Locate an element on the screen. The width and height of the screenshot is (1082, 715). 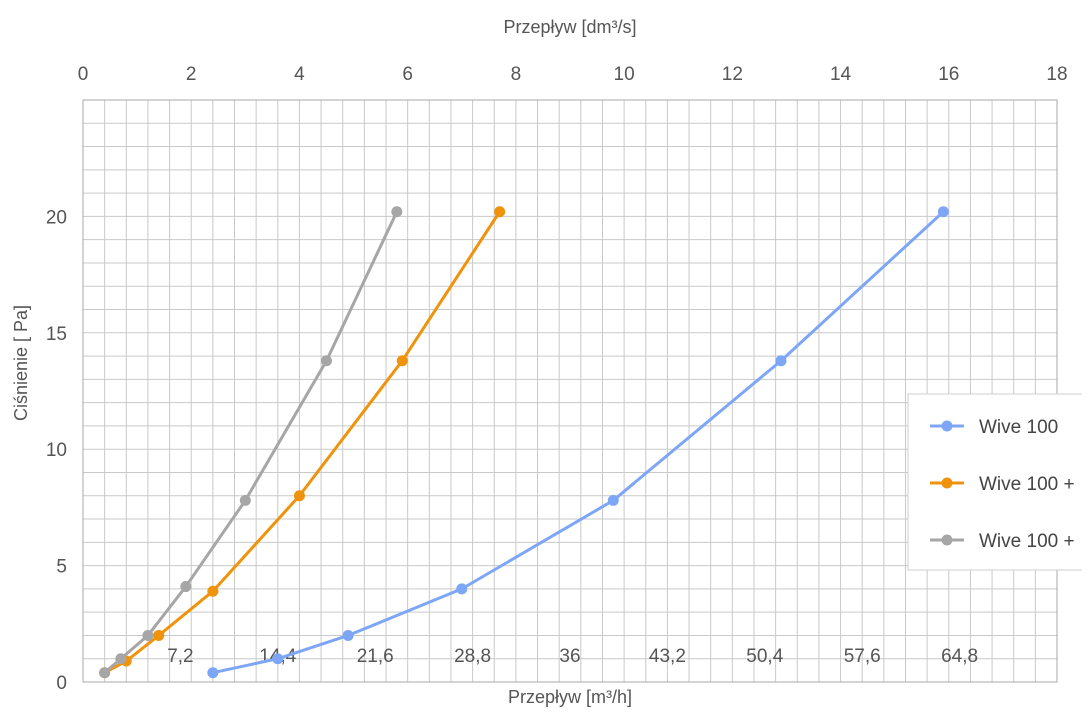
x-bottom-tick-label: 36 is located at coordinates (569, 656).